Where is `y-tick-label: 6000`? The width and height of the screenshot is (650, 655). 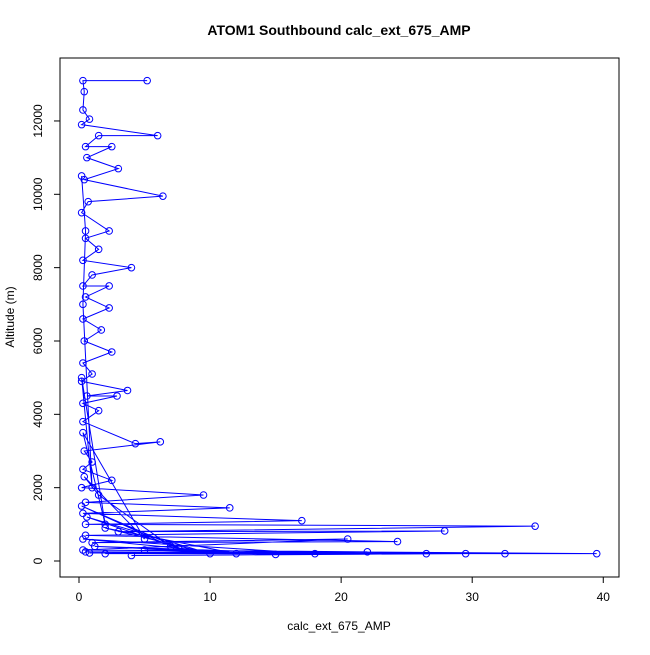
y-tick-label: 6000 is located at coordinates (38, 340).